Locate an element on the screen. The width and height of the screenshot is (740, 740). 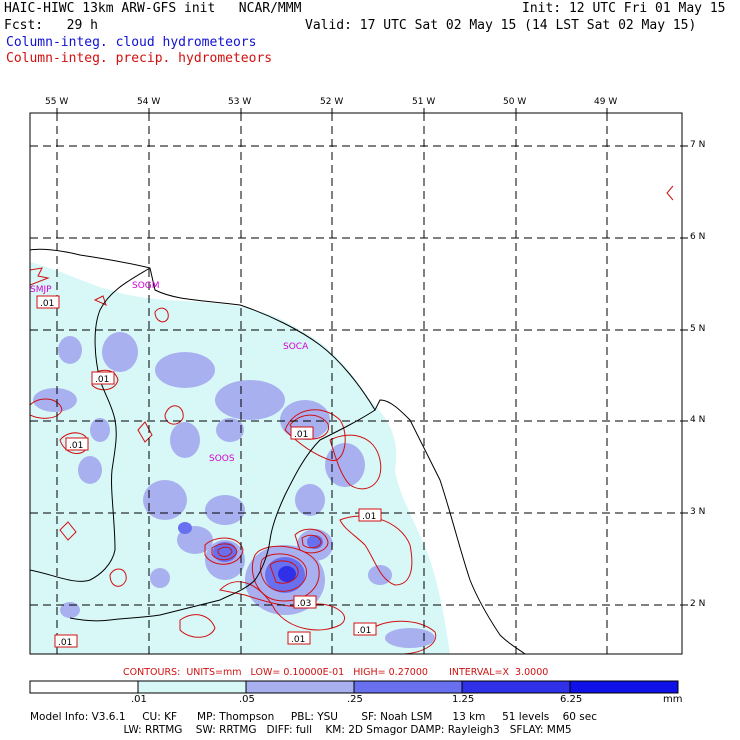
colorbar-tick-625: 6.25 is located at coordinates (571, 699).